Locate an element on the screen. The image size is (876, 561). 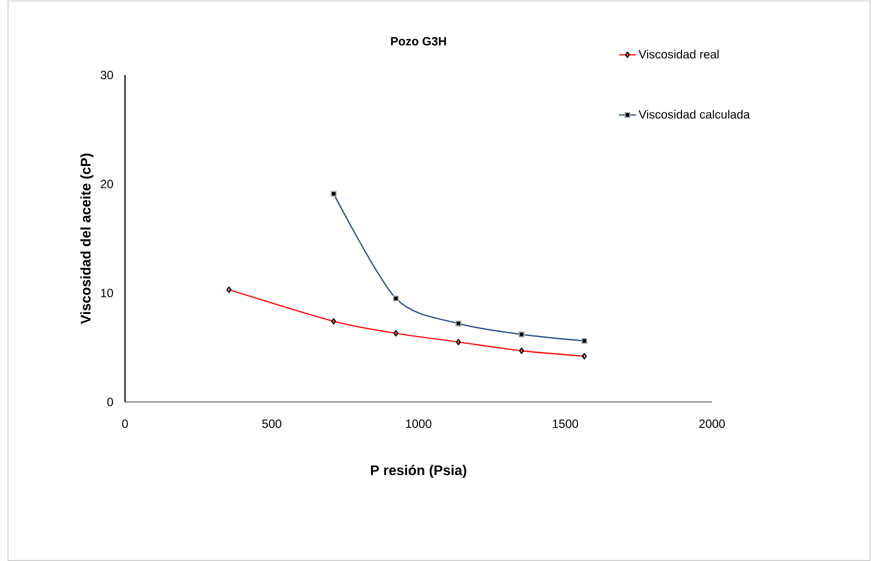
legend-label: Viscosidad real is located at coordinates (678, 54).